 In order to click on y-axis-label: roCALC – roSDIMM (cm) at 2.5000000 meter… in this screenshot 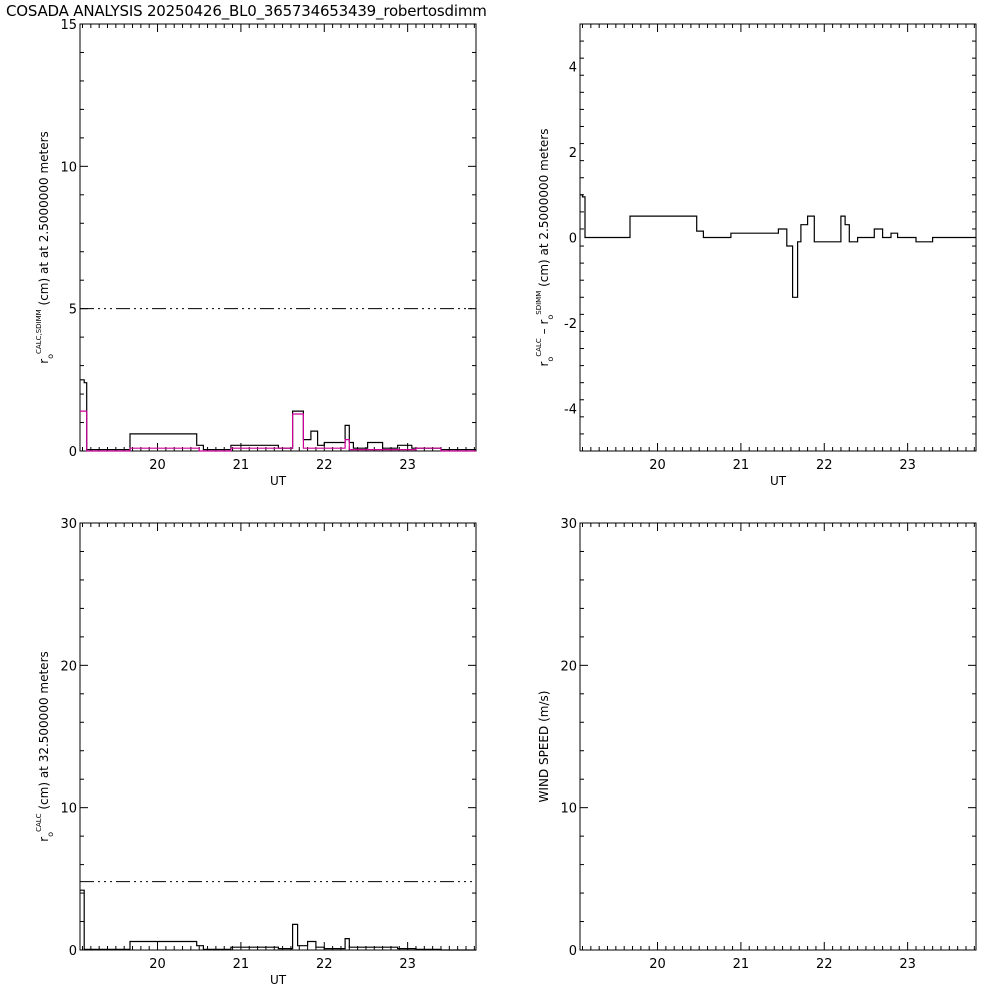, I will do `click(545, 248)`.